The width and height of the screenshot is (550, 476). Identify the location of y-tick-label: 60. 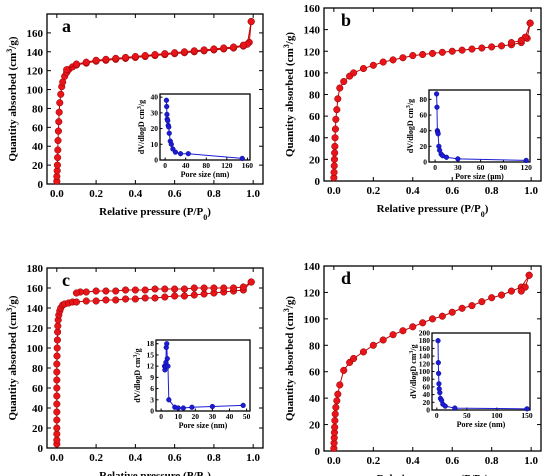
(315, 117).